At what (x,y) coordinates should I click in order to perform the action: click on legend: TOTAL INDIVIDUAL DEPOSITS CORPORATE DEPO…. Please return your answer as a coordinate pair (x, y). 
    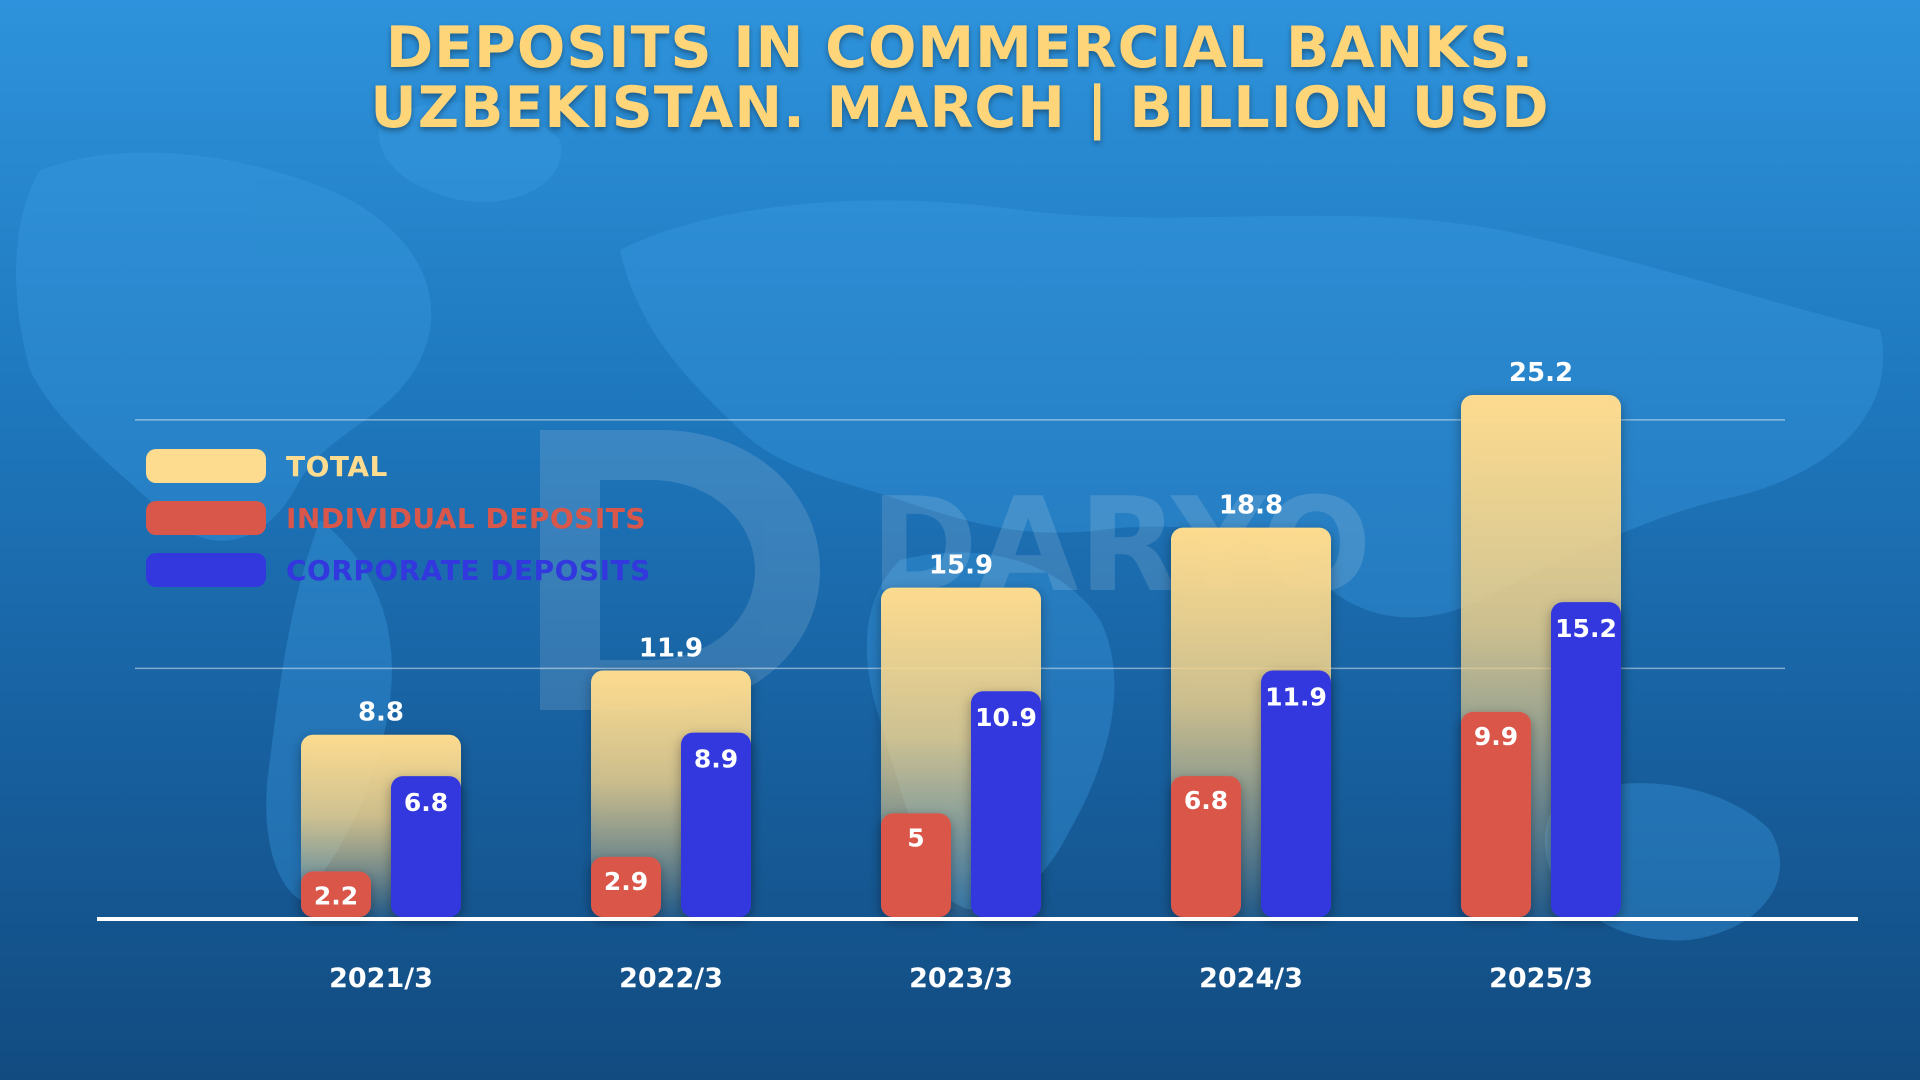
    Looking at the image, I should click on (398, 518).